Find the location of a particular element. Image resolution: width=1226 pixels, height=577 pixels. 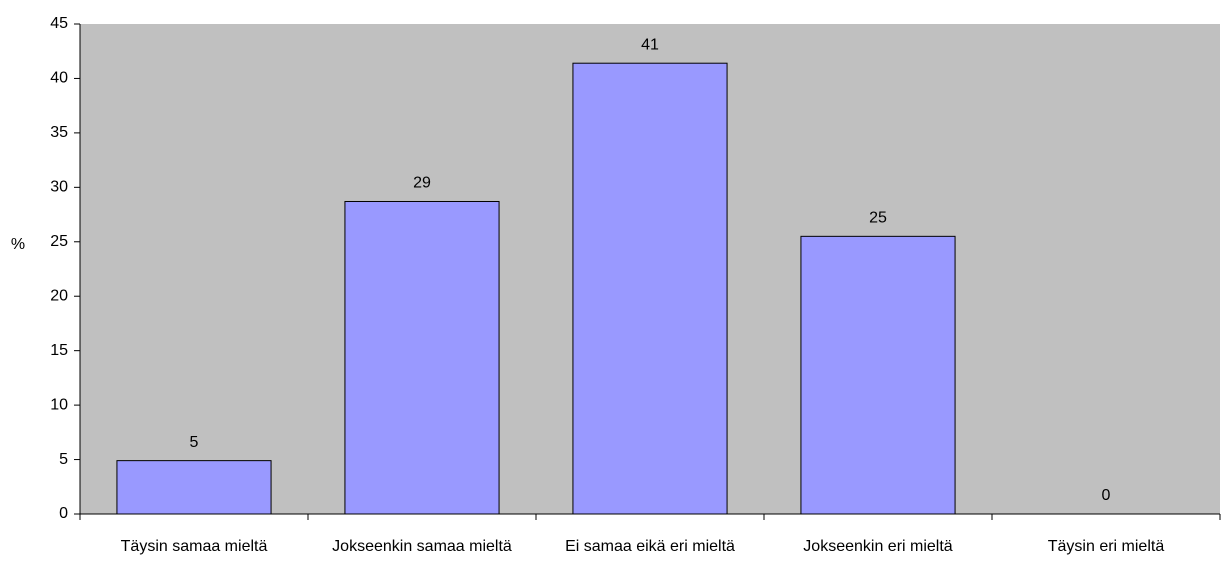

data-label: 29 is located at coordinates (422, 183).